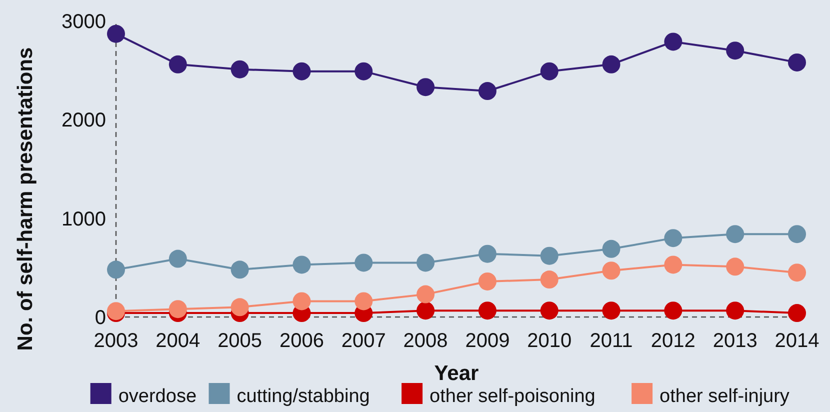  I want to click on y-tick-label: 0, so click(100, 318).